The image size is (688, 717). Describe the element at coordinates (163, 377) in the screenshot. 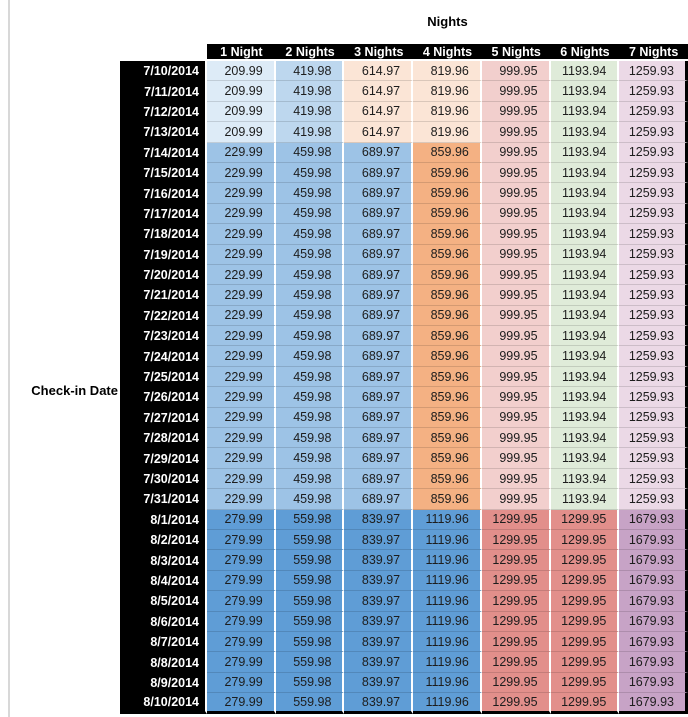

I see `row-header-date: 7/25/2014` at that location.